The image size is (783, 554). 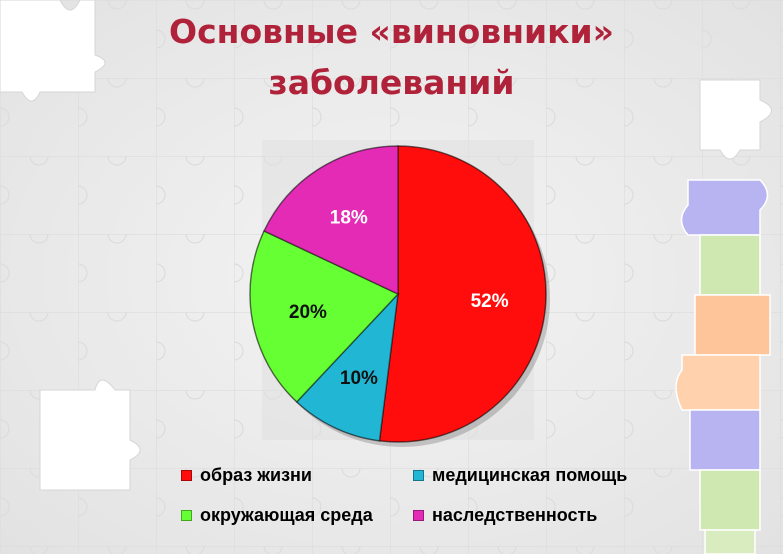 I want to click on legend-label-heredity: наследственность, so click(x=515, y=515).